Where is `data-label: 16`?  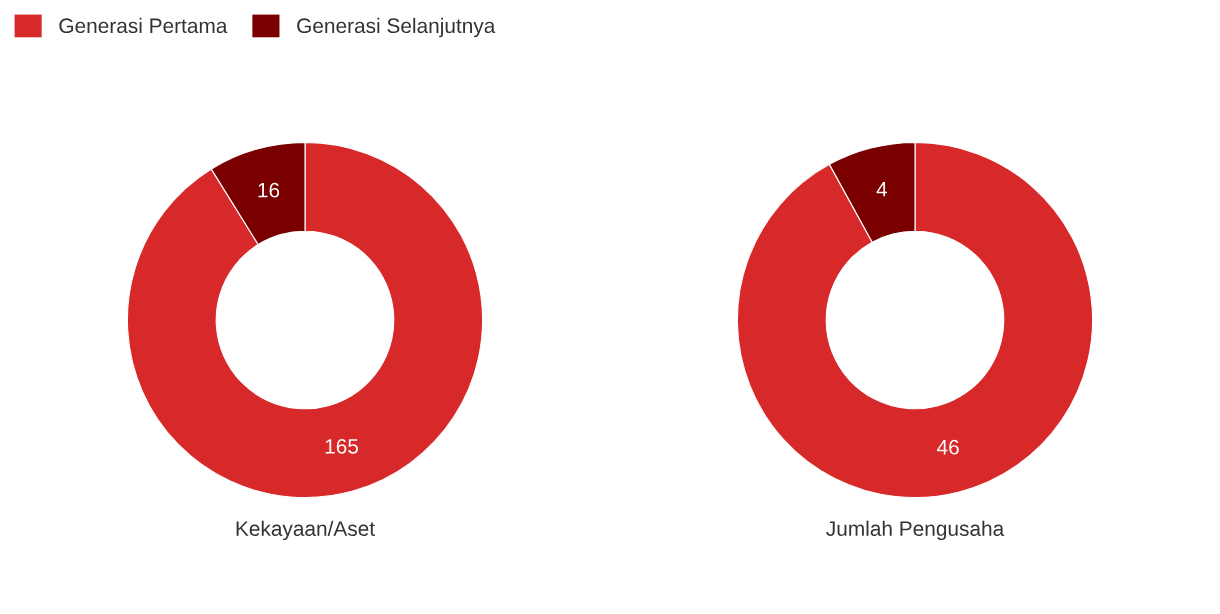 data-label: 16 is located at coordinates (269, 190).